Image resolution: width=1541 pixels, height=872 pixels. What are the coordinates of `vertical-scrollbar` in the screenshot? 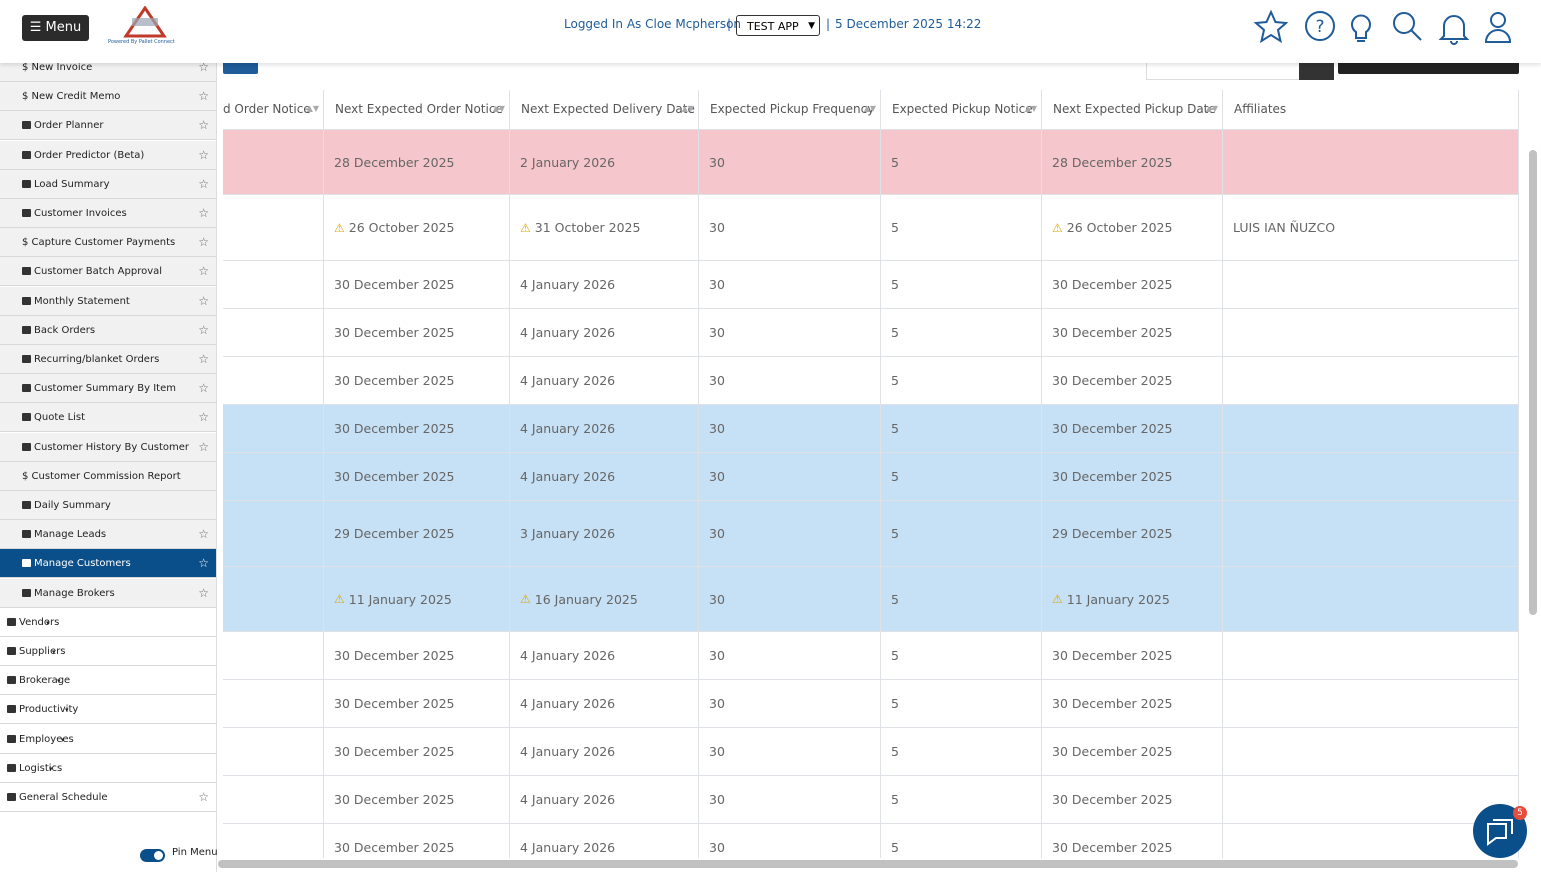 It's located at (1533, 382).